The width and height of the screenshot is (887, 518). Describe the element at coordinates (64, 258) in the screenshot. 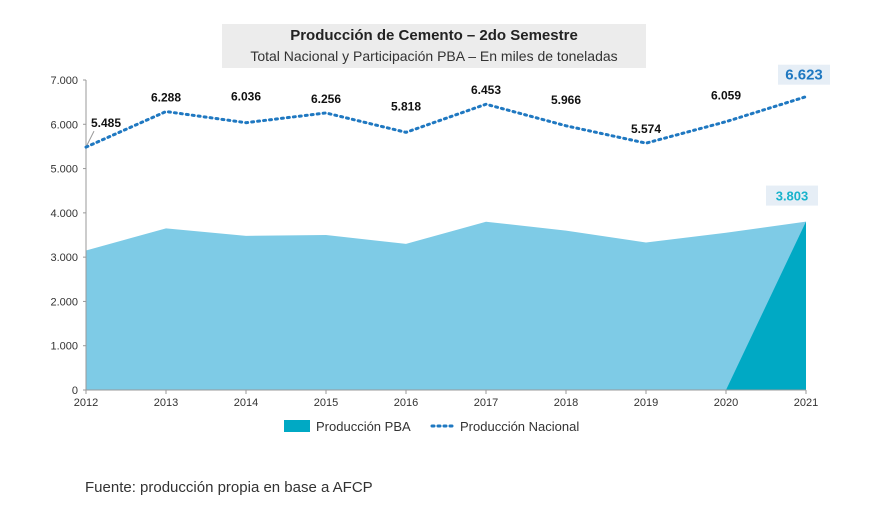

I see `y-tick-label: 3.000` at that location.